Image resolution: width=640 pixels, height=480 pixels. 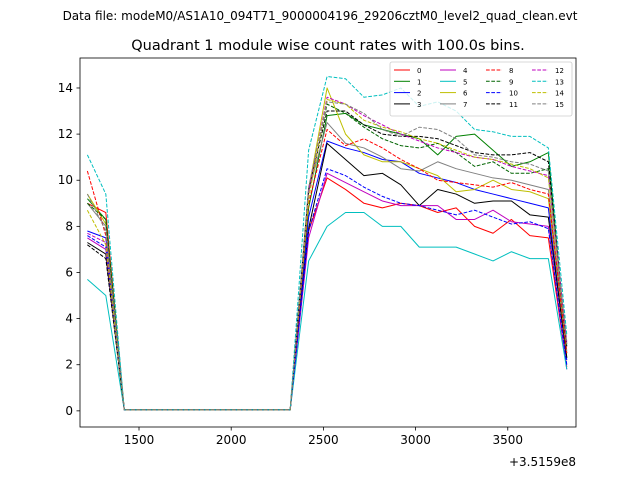 What do you see at coordinates (139, 440) in the screenshot?
I see `x-tick-label: 1500` at bounding box center [139, 440].